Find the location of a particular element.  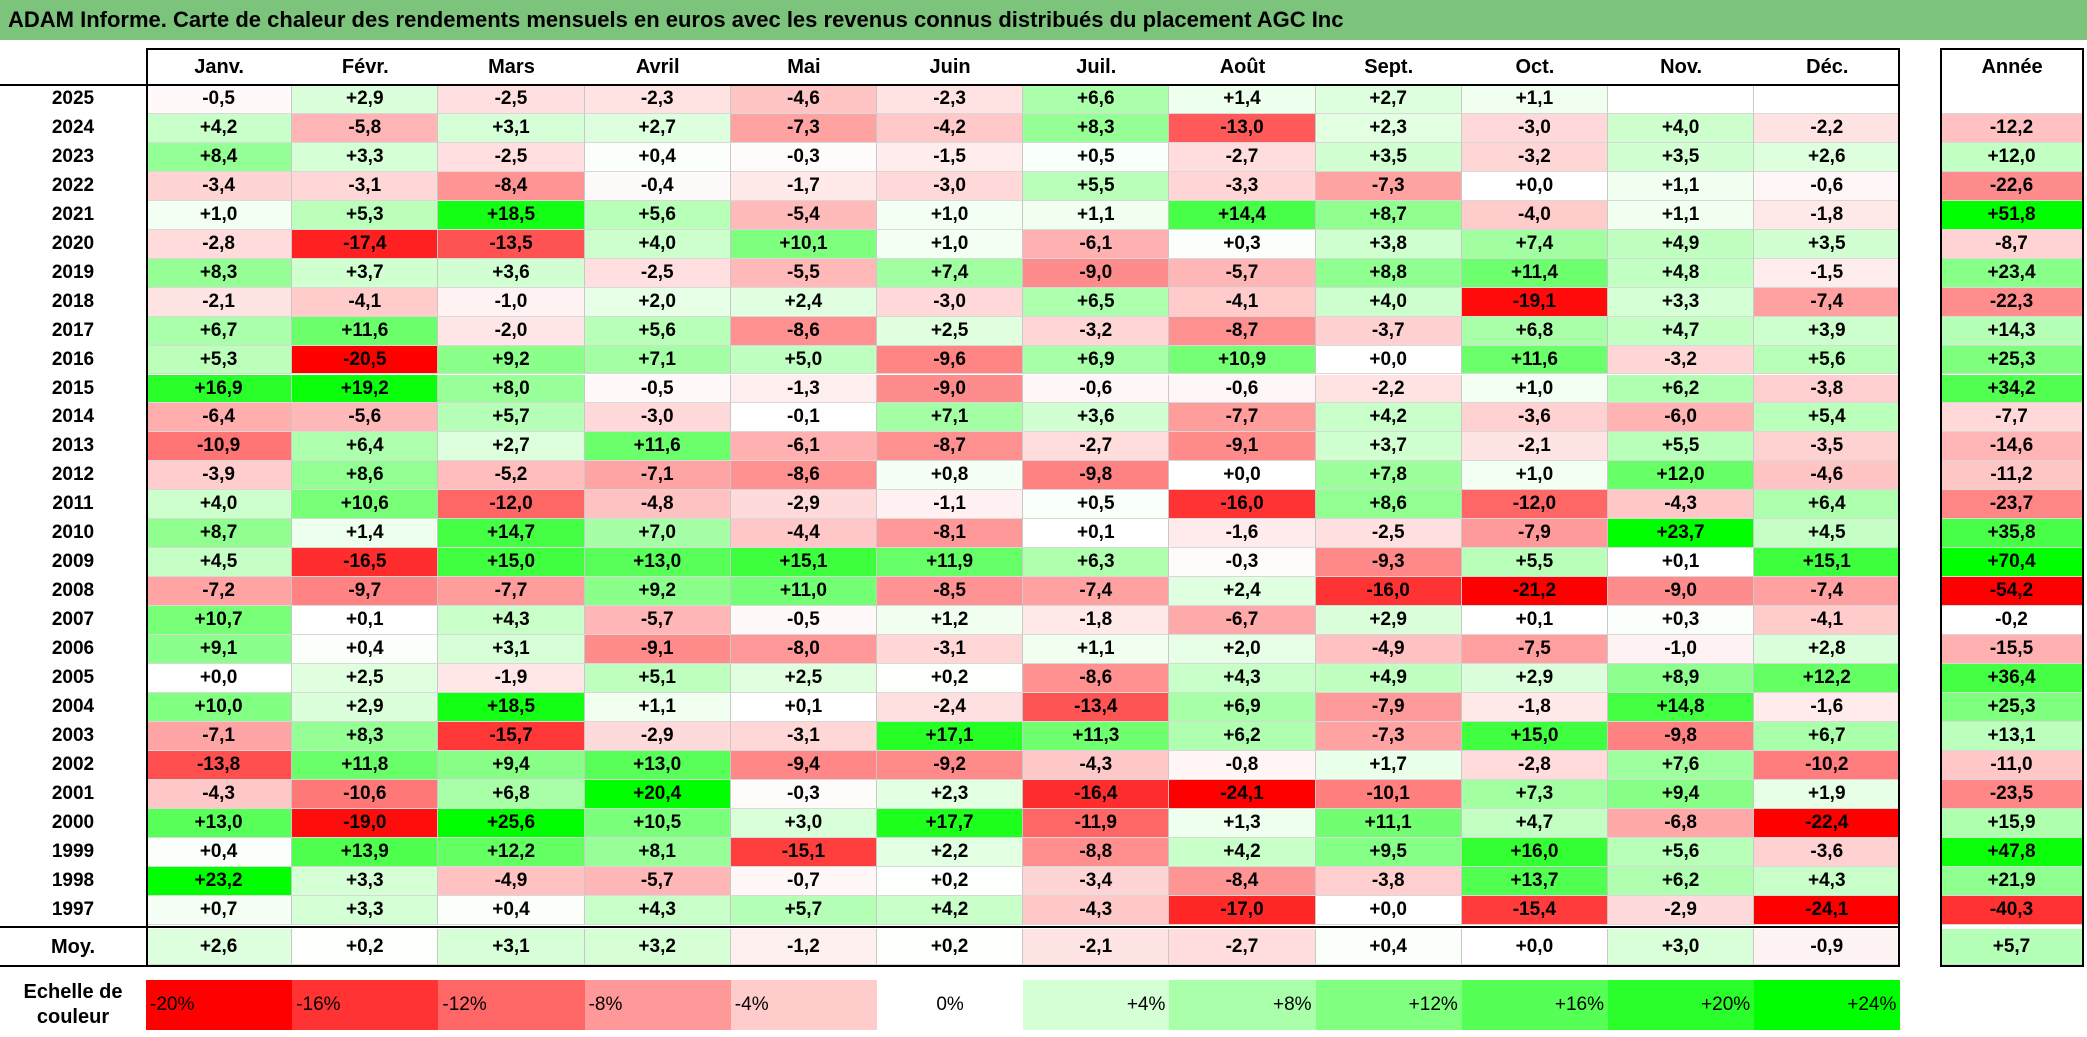

average-cell: -2,7 is located at coordinates (1242, 946).